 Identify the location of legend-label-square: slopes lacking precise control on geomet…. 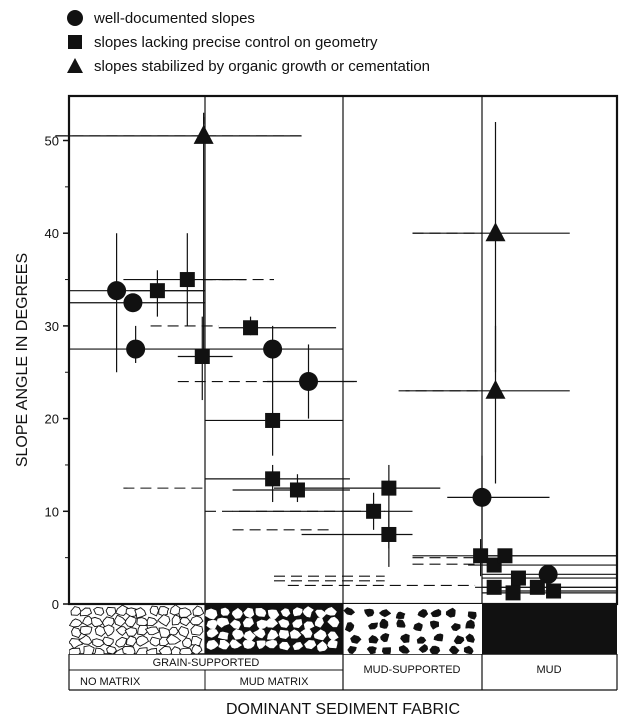
(236, 42).